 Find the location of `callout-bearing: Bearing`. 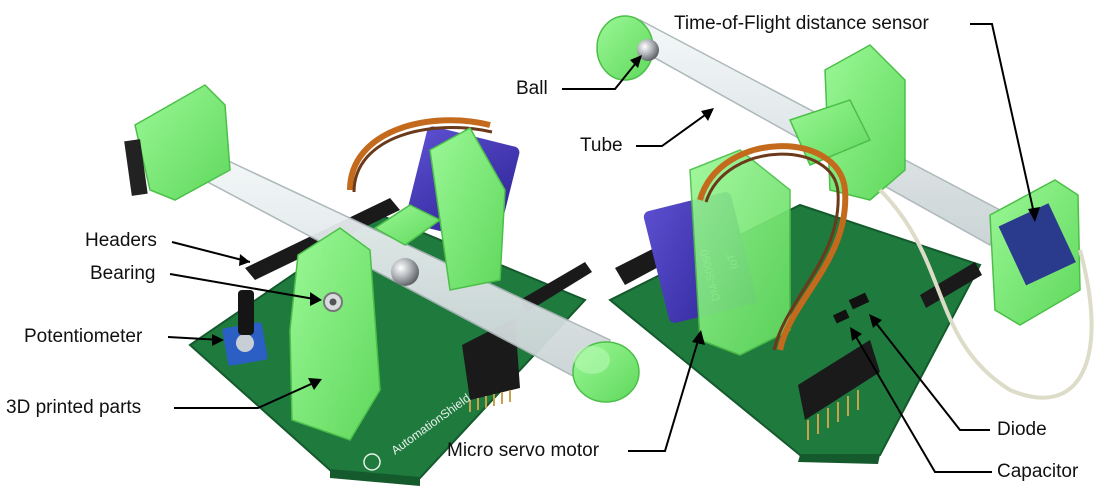

callout-bearing: Bearing is located at coordinates (123, 273).